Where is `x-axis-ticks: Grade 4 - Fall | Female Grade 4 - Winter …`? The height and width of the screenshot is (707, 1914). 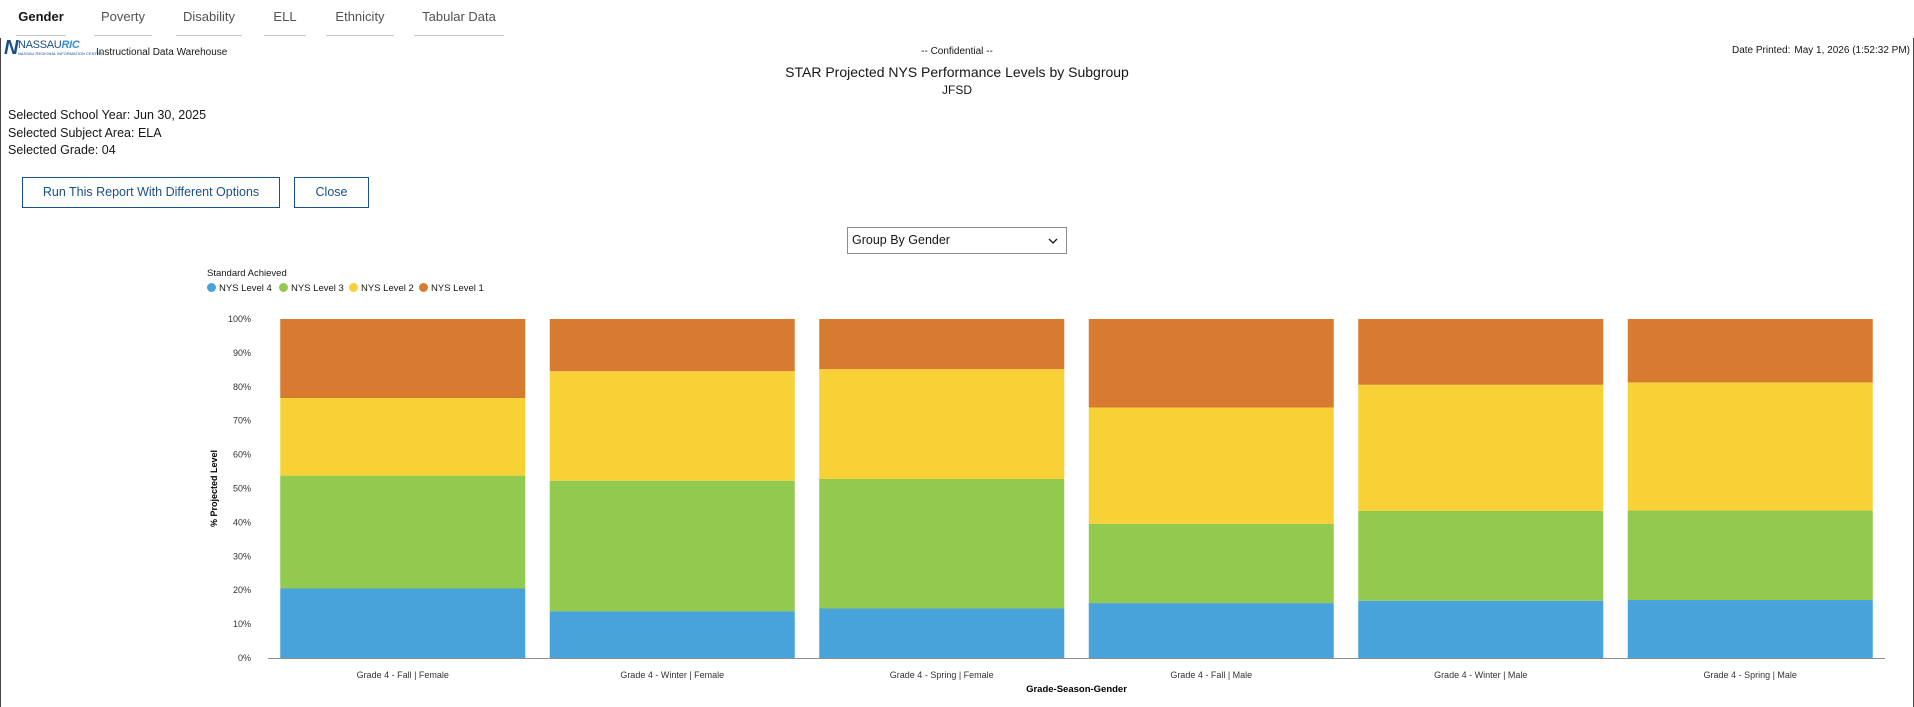
x-axis-ticks: Grade 4 - Fall | Female Grade 4 - Winter … is located at coordinates (1077, 675).